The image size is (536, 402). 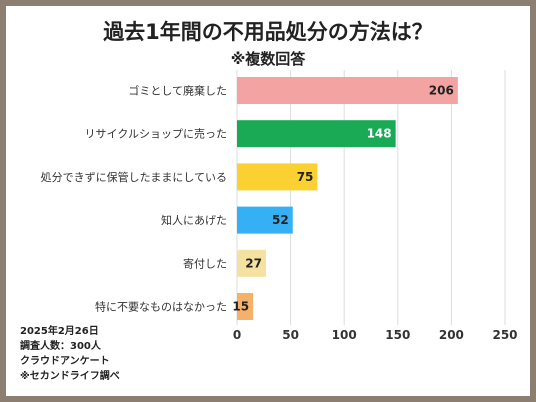 I want to click on x-tick-label: 50, so click(x=290, y=335).